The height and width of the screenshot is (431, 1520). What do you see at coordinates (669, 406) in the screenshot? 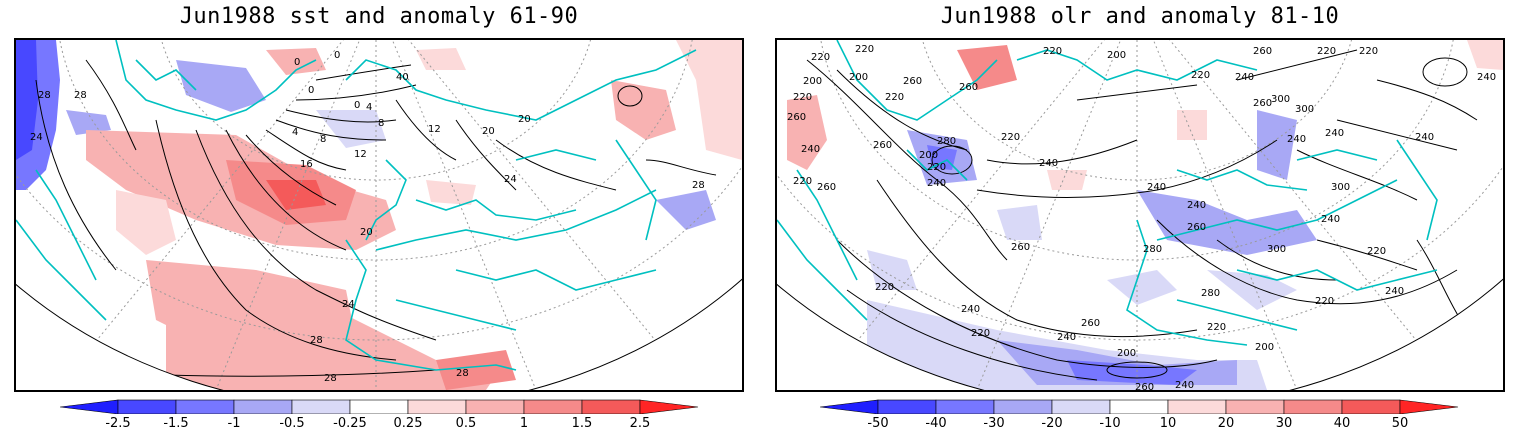
I see `colorbar-arrow-high` at bounding box center [669, 406].